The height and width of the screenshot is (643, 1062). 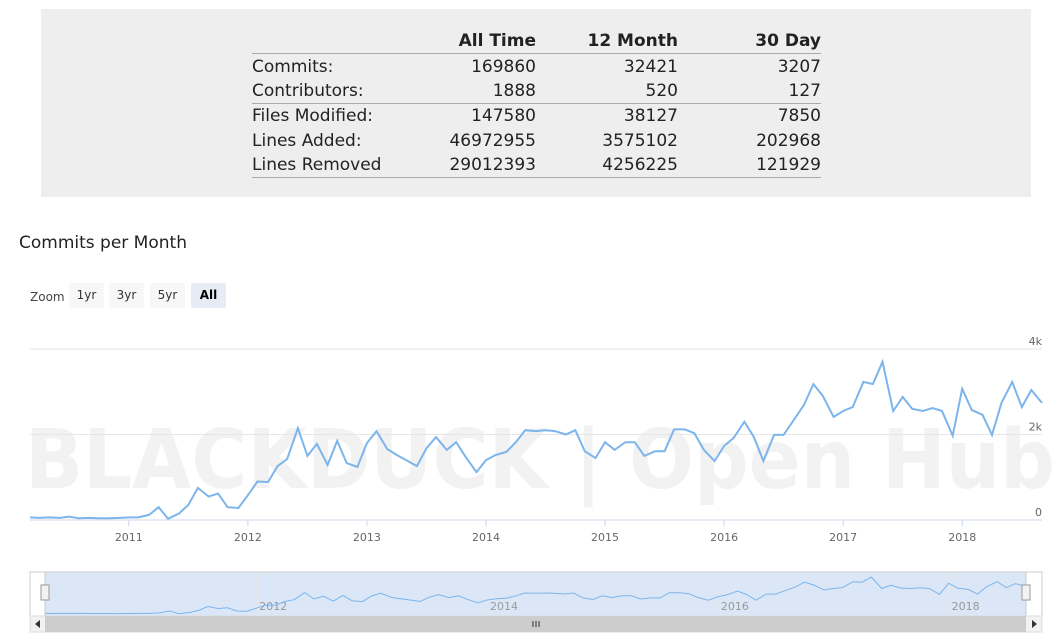 I want to click on navigator-tick-label: 2014, so click(x=504, y=606).